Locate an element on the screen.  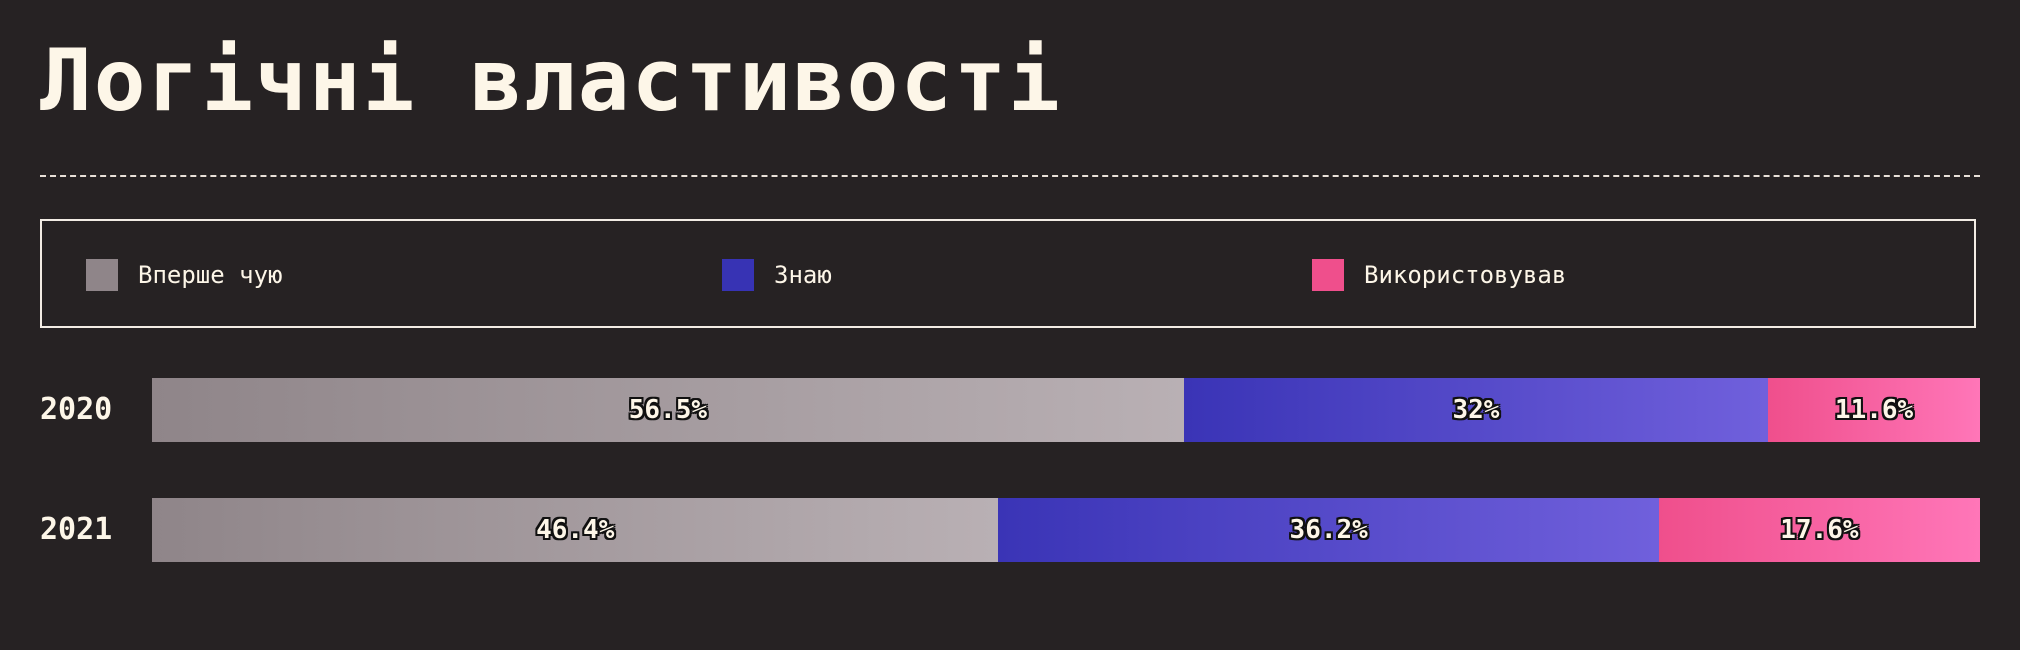
legend-item-know: Знаю is located at coordinates (777, 275).